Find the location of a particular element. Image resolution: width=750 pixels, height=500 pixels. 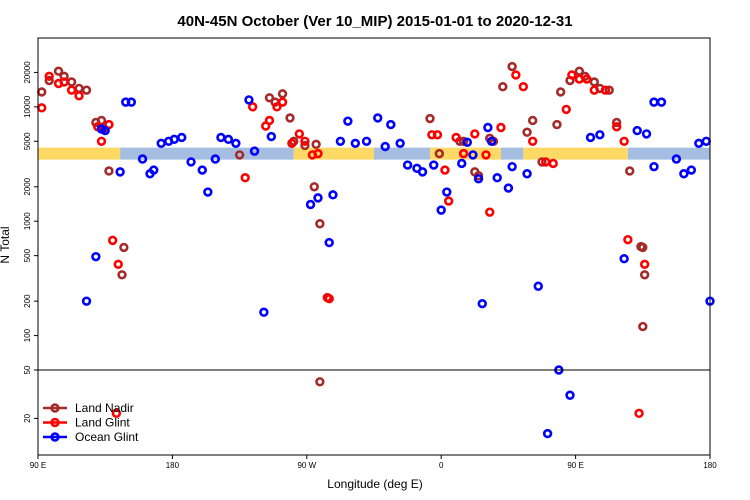

y-tick-label: 1000 is located at coordinates (27, 221).